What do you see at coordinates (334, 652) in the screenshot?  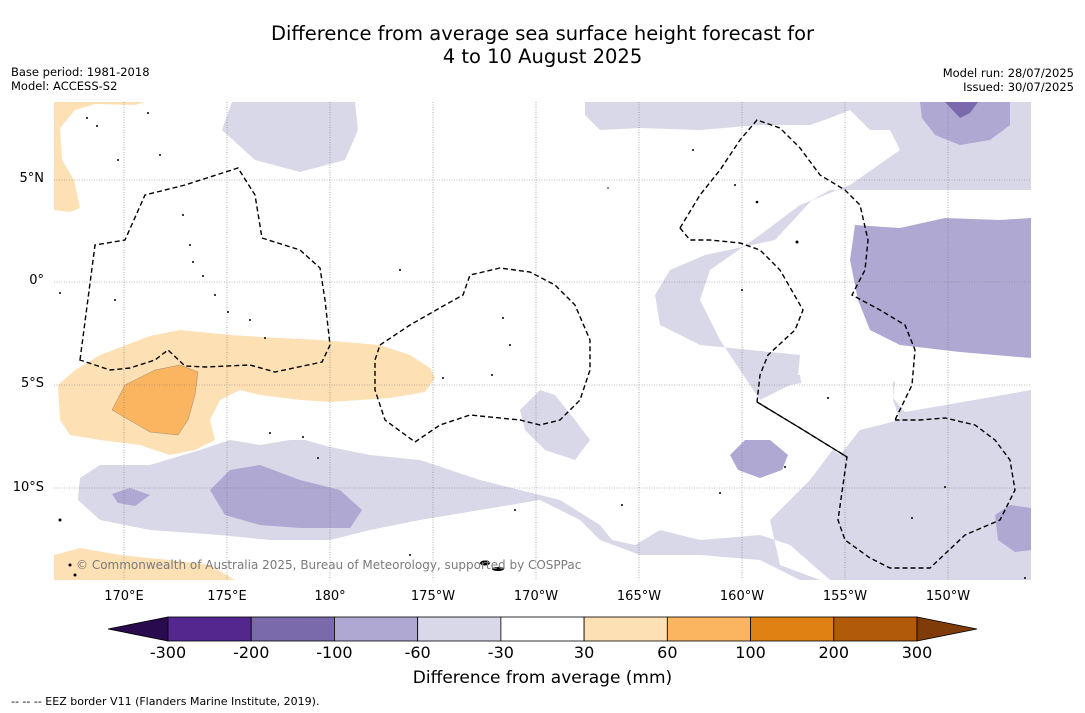 I see `colorbar-tick-label: -100` at bounding box center [334, 652].